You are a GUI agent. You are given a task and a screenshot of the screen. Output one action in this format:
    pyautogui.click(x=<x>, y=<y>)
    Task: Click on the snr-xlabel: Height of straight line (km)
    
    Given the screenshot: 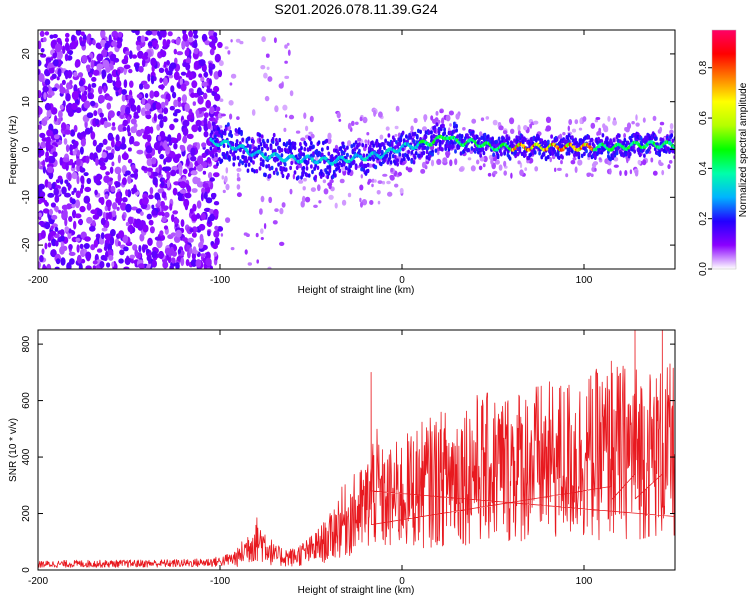 What is the action you would take?
    pyautogui.click(x=356, y=590)
    